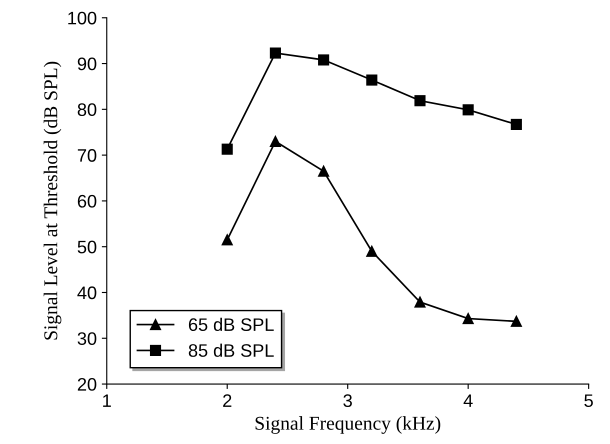 The image size is (610, 444). Describe the element at coordinates (86, 293) in the screenshot. I see `y-tick-label: 40` at that location.